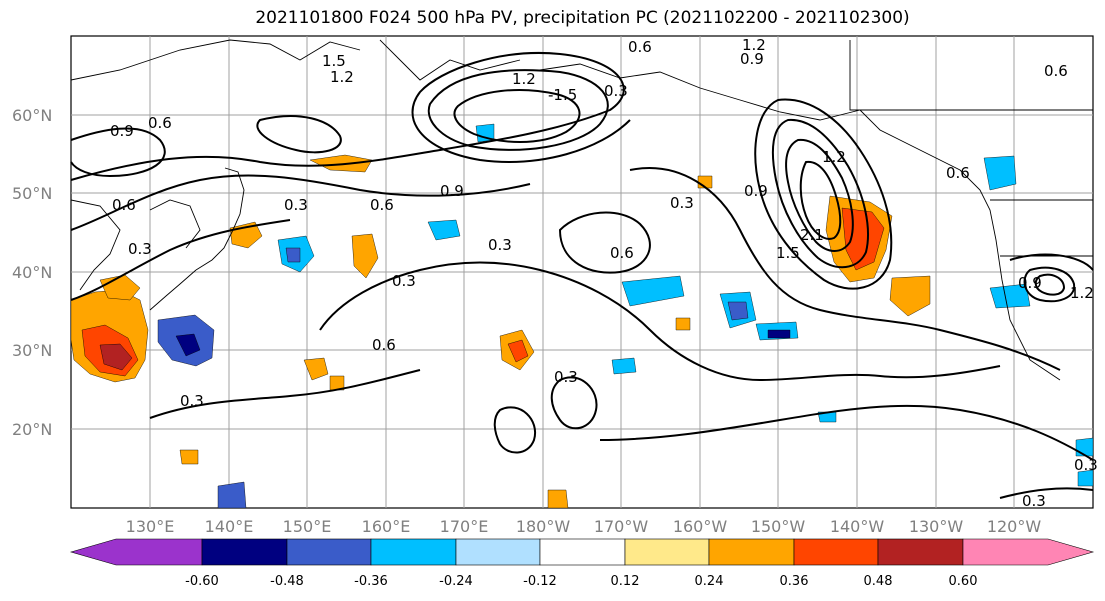  What do you see at coordinates (709, 581) in the screenshot?
I see `colorbar-label: 0.24` at bounding box center [709, 581].